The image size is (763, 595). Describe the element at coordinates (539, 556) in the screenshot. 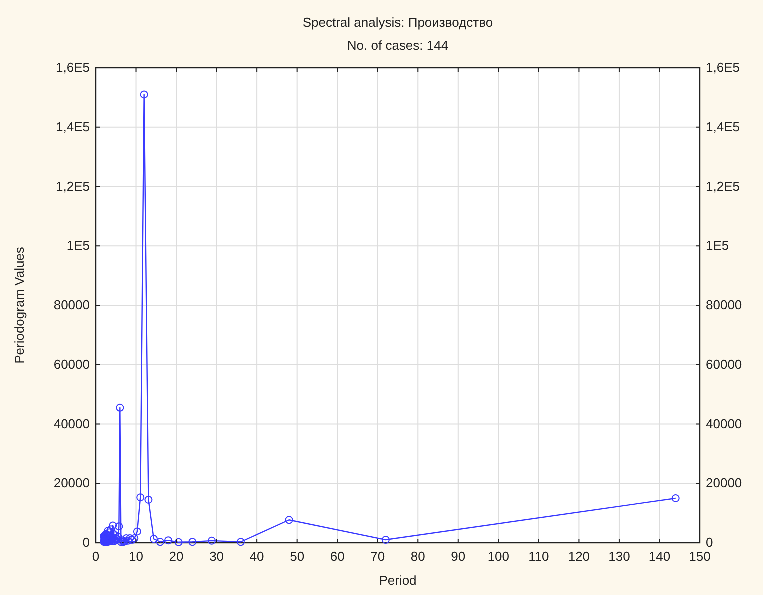

I see `x-tick-label: 110` at that location.